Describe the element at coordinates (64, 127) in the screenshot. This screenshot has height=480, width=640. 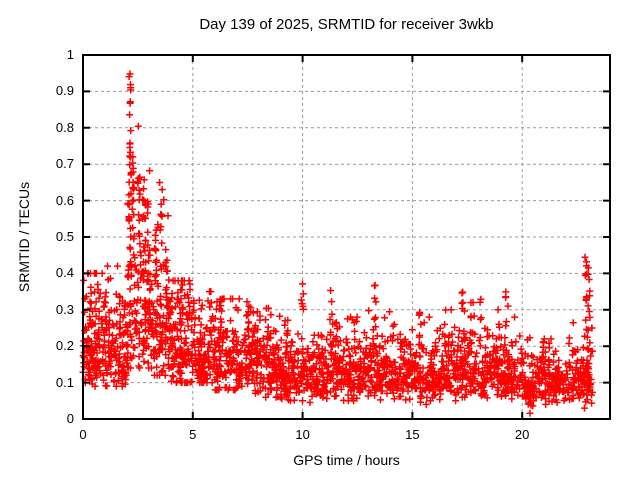
I see `y-tick-label: 0.8` at that location.